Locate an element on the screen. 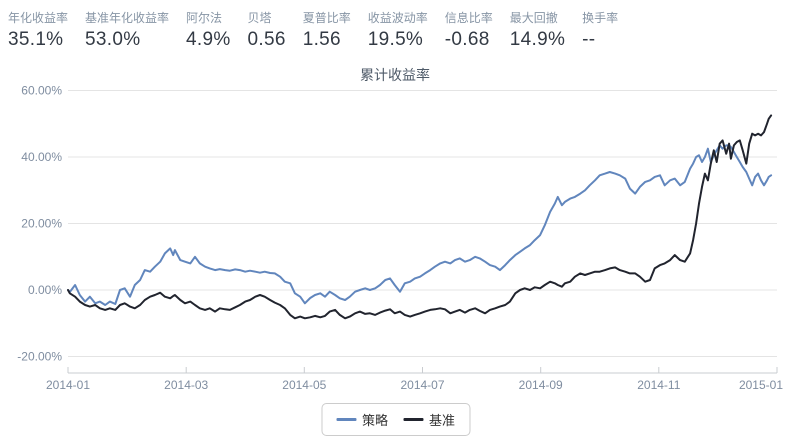 The image size is (791, 441). metric-label: 夏普比率 is located at coordinates (326, 18).